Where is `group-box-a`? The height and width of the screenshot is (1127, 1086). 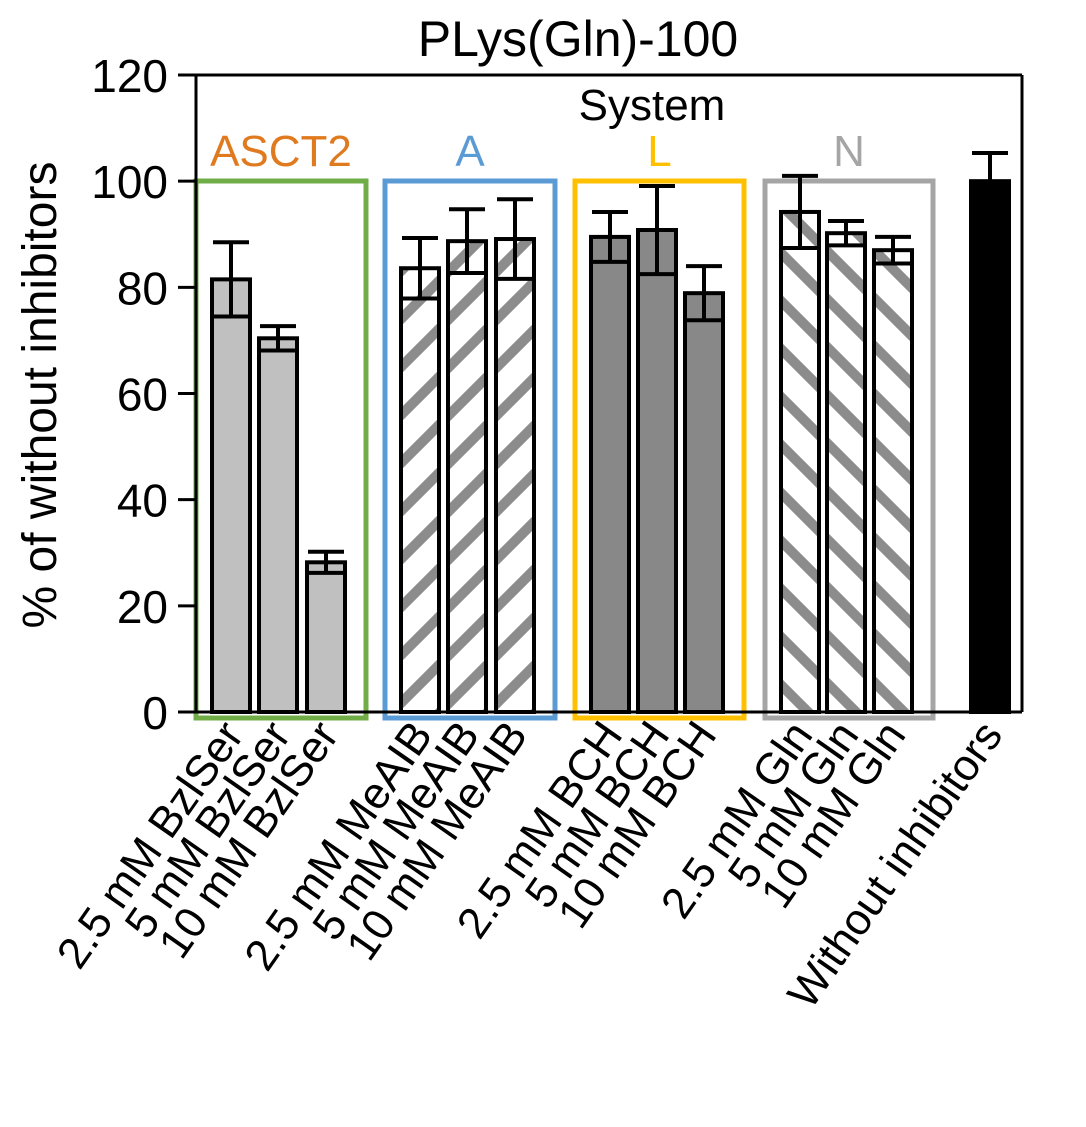
group-box-a is located at coordinates (470, 449).